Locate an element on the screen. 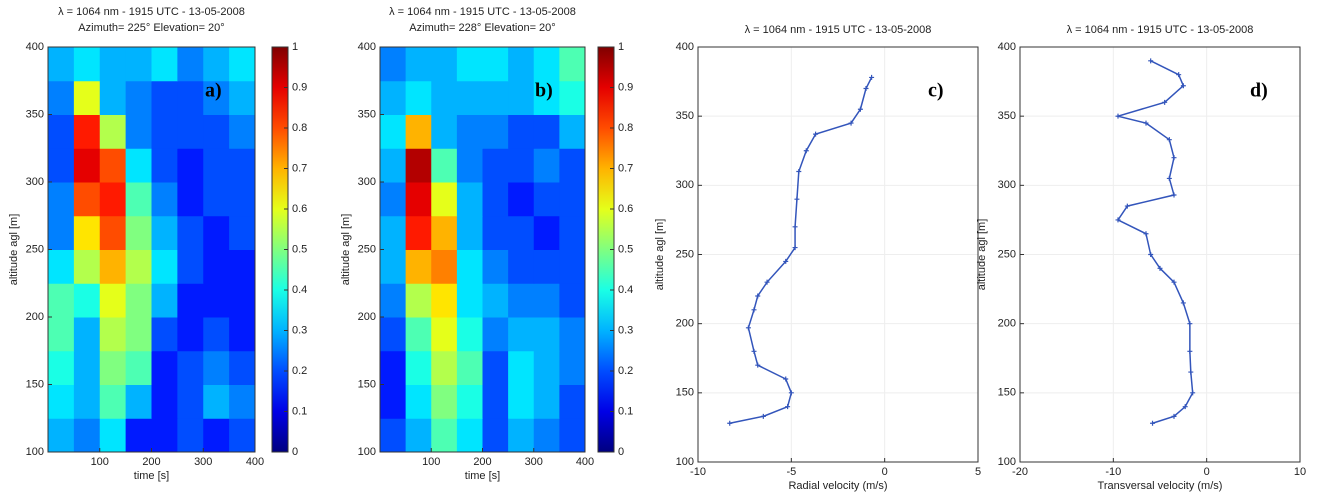 The width and height of the screenshot is (1333, 494). panel-label: d) is located at coordinates (1259, 91).